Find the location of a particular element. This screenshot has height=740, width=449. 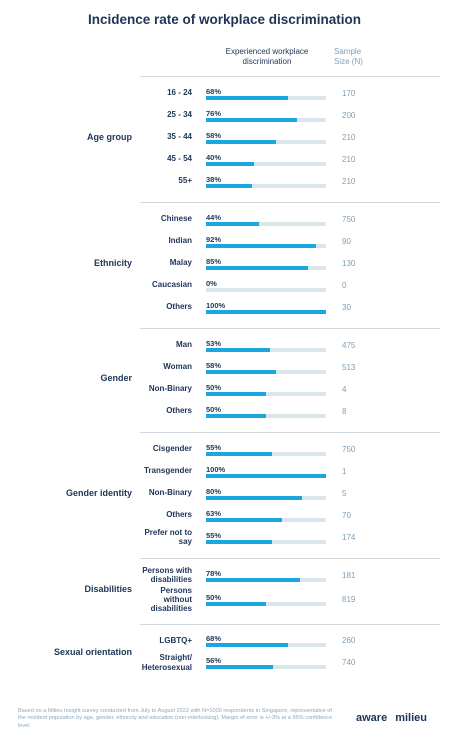

group-label: Gender is located at coordinates (116, 378).